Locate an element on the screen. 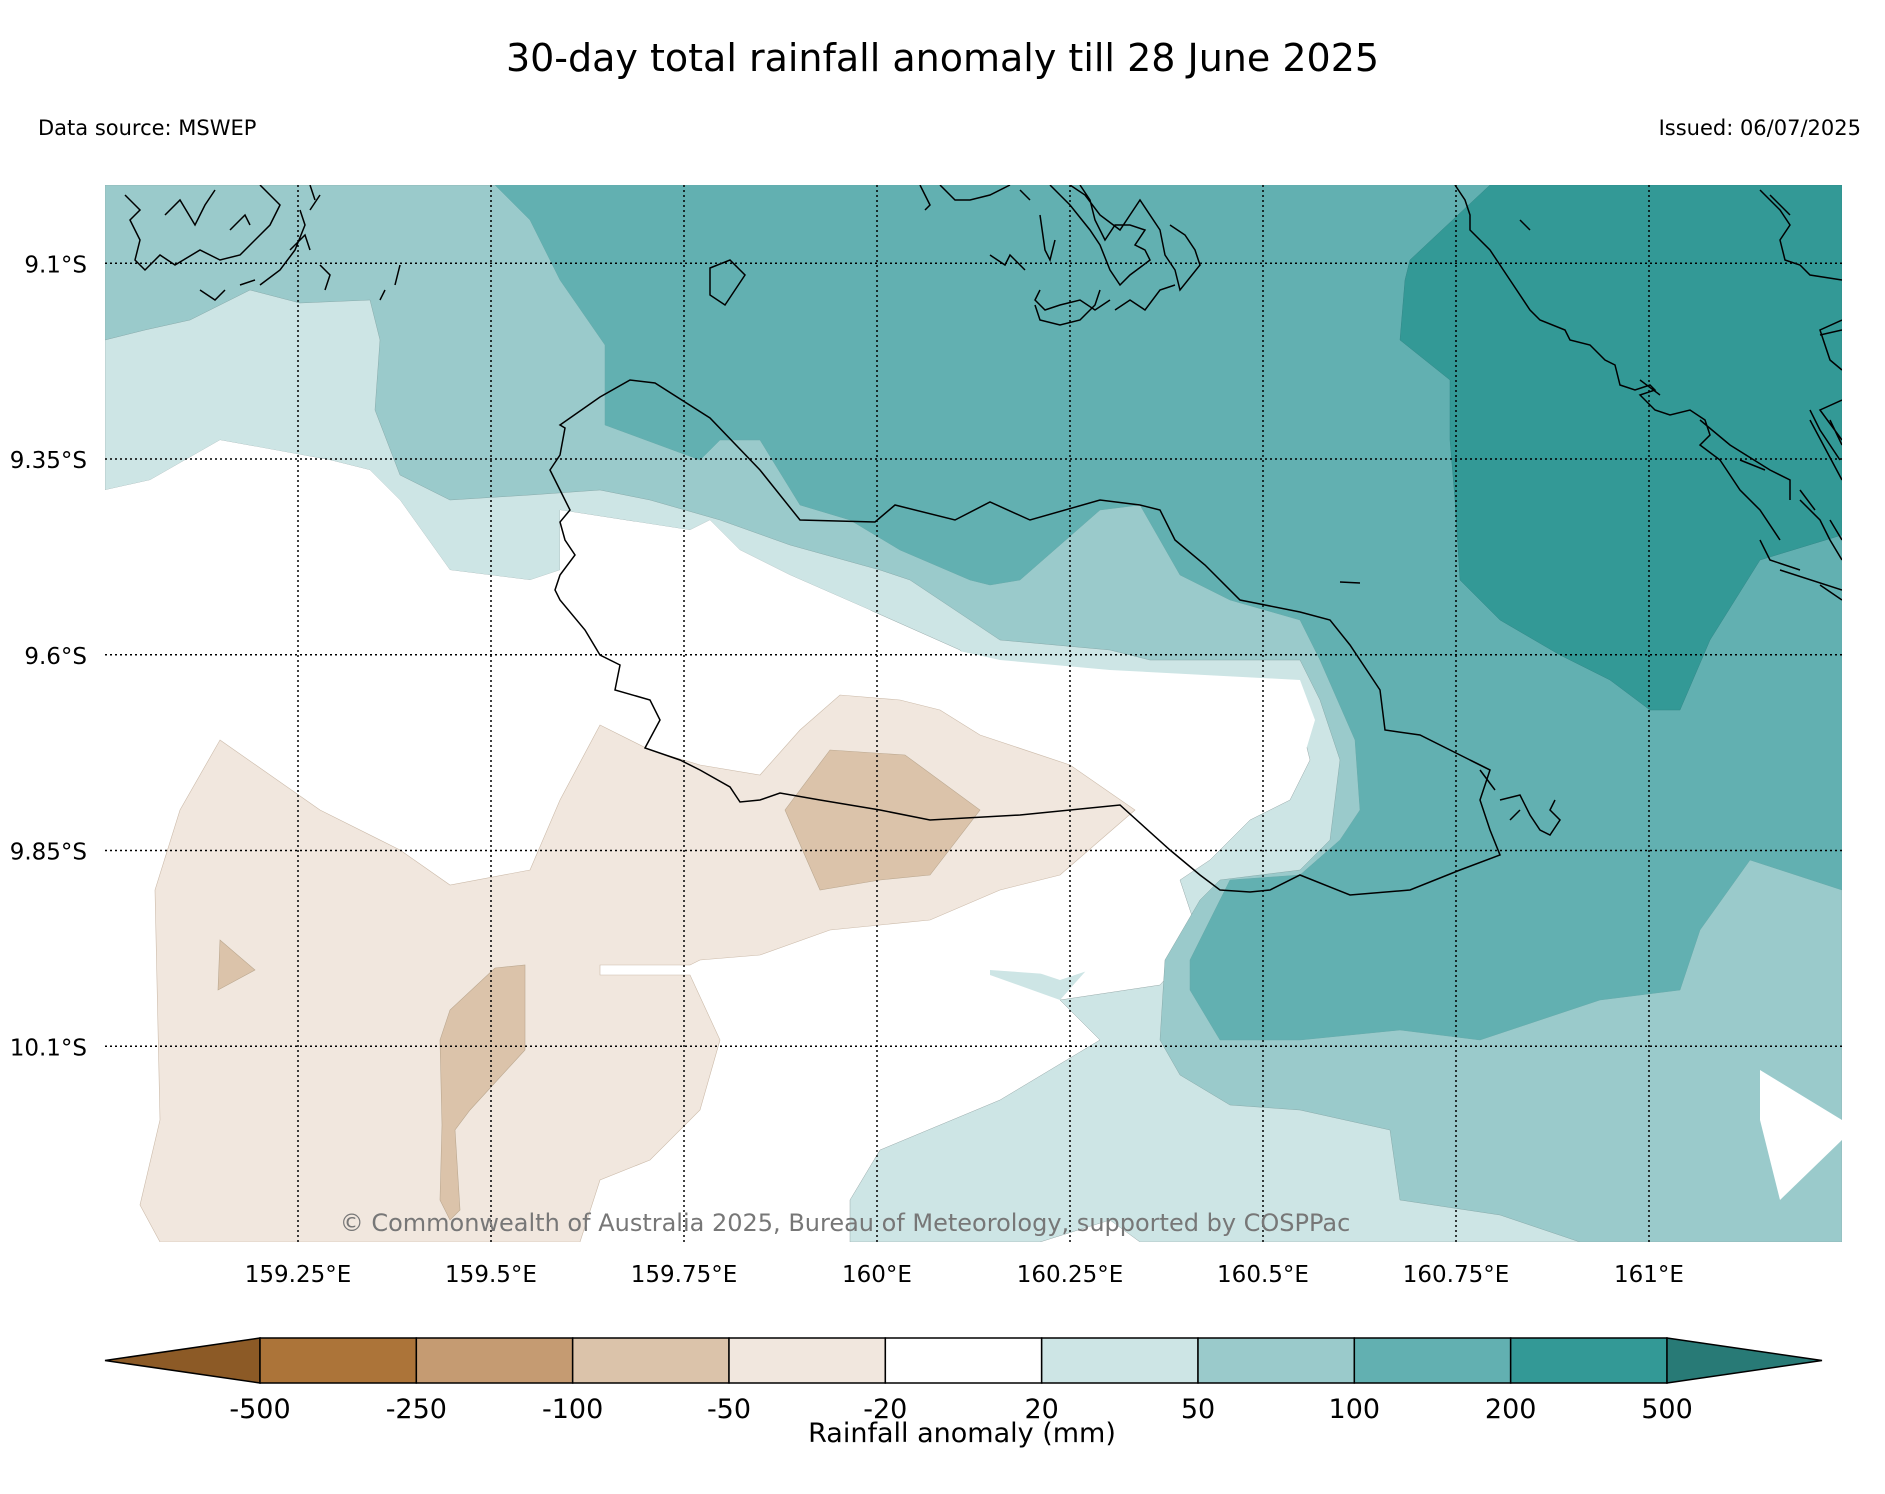 The image size is (1885, 1494). colorbar-title: Rainfall anomaly (mm) is located at coordinates (962, 1433).